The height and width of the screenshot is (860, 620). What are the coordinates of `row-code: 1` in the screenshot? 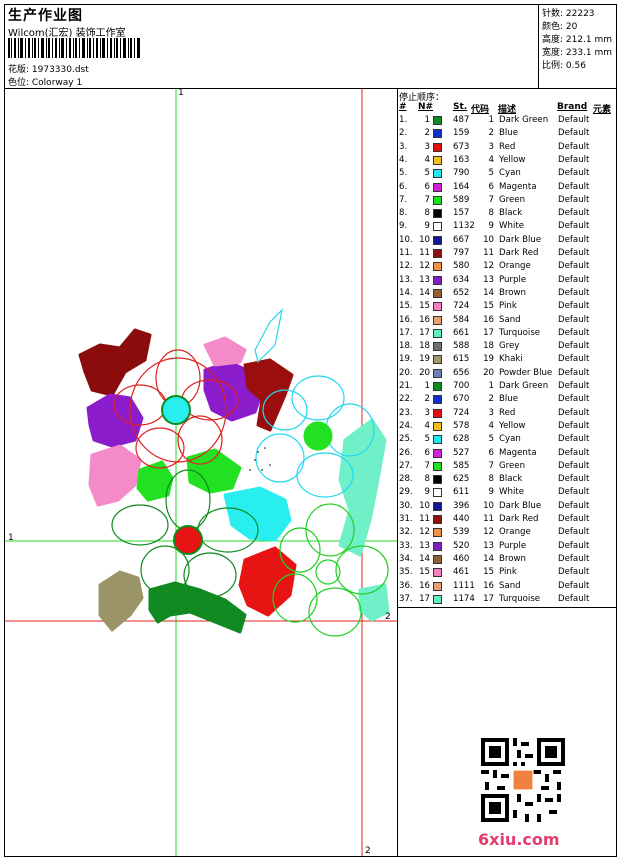 It's located at (491, 386).